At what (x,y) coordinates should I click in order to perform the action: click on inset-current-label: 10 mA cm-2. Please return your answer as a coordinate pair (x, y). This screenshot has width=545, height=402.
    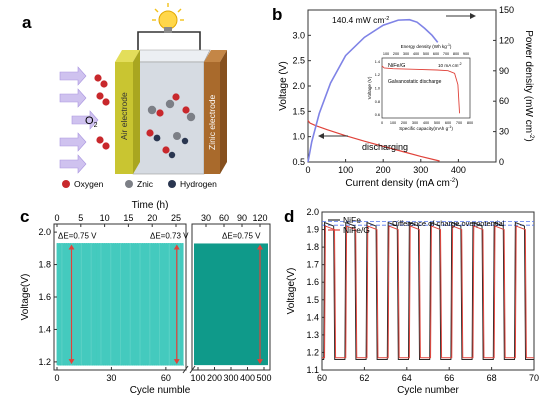
    Looking at the image, I should click on (450, 65).